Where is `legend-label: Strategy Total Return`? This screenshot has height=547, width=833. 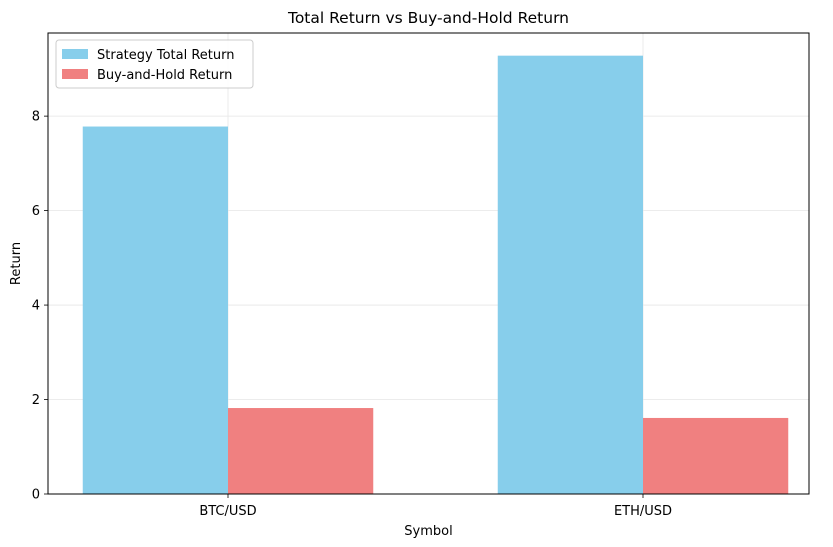 legend-label: Strategy Total Return is located at coordinates (165, 55).